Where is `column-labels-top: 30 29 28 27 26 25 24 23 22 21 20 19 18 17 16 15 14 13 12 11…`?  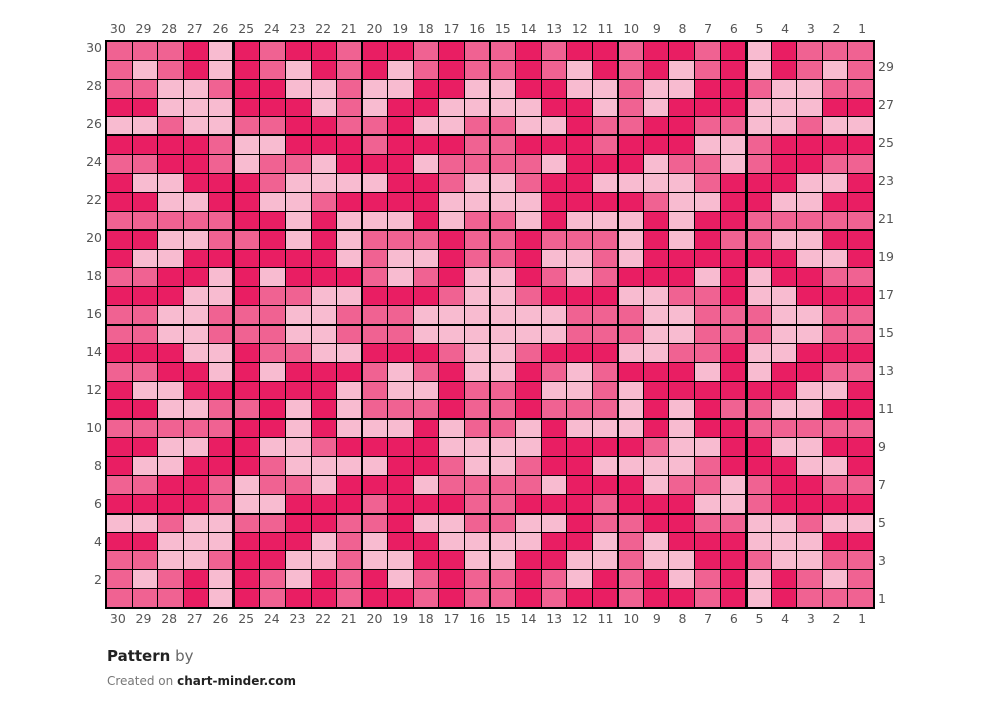
column-labels-top: 30 29 28 27 26 25 24 23 22 21 20 19 18 17 16 15 14 13 12 11… is located at coordinates (490, 28).